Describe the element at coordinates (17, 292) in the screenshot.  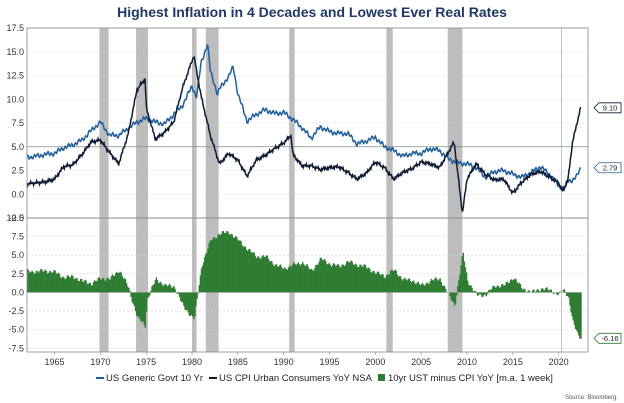
I see `bottom-y-tick-4: 0.0` at that location.